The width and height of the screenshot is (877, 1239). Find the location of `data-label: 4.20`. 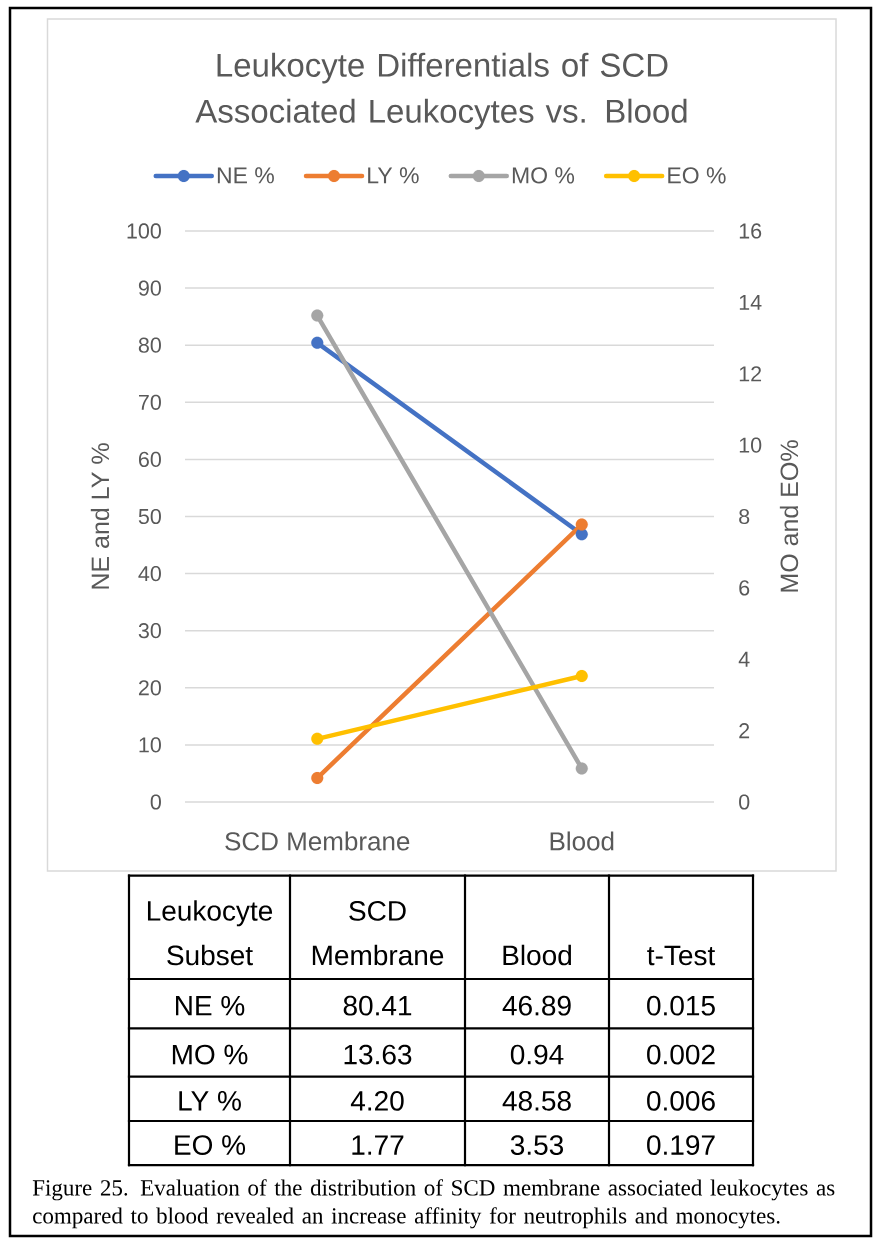

data-label: 4.20 is located at coordinates (377, 1100).